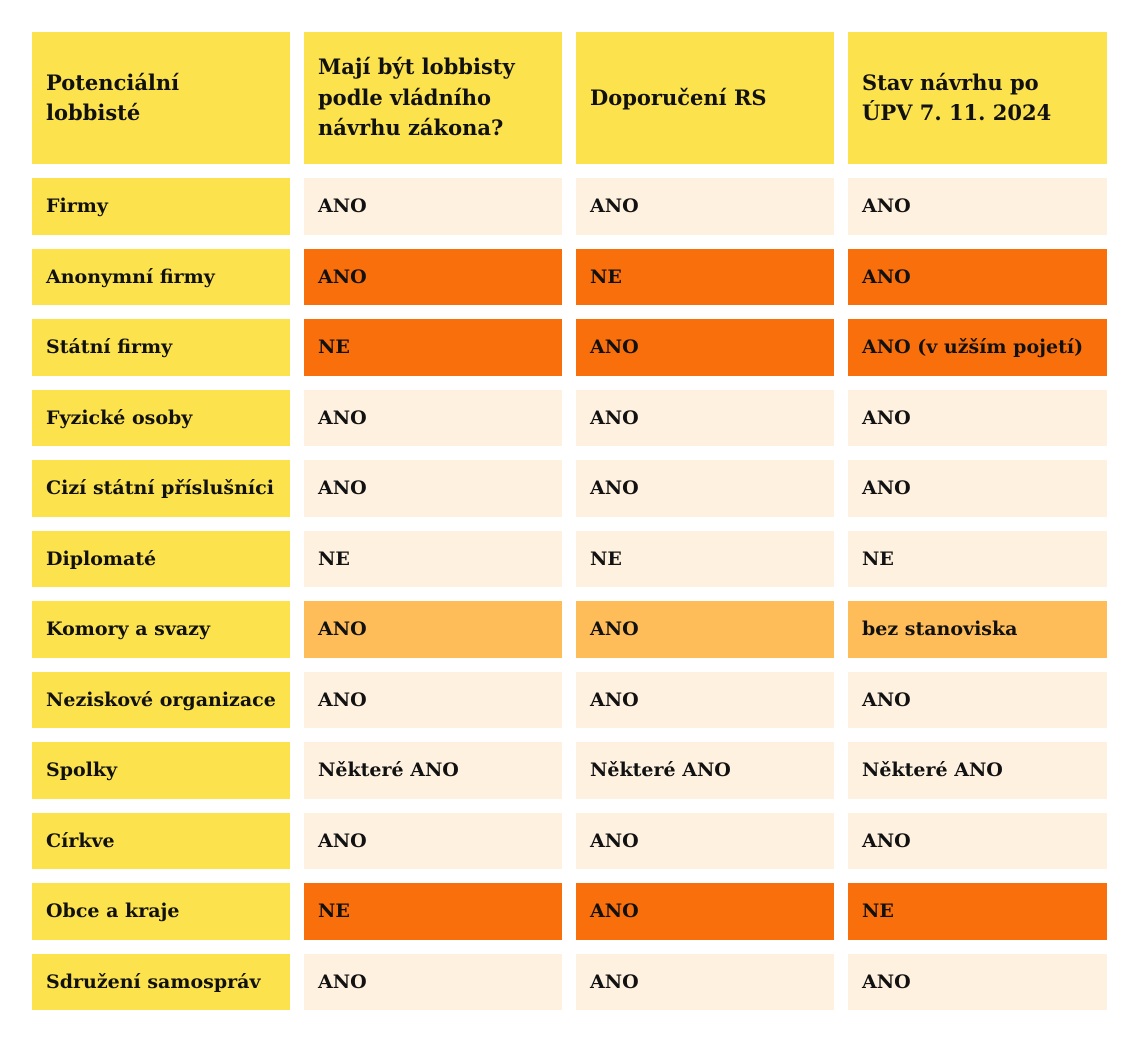  I want to click on header-cell: Potenciální lobbisté, so click(161, 98).